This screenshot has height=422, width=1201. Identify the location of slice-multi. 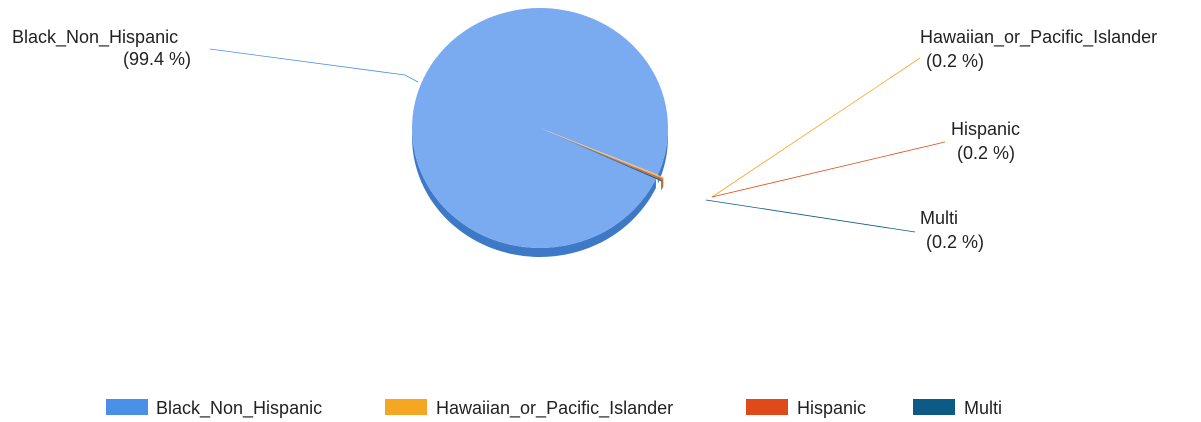
(604, 156).